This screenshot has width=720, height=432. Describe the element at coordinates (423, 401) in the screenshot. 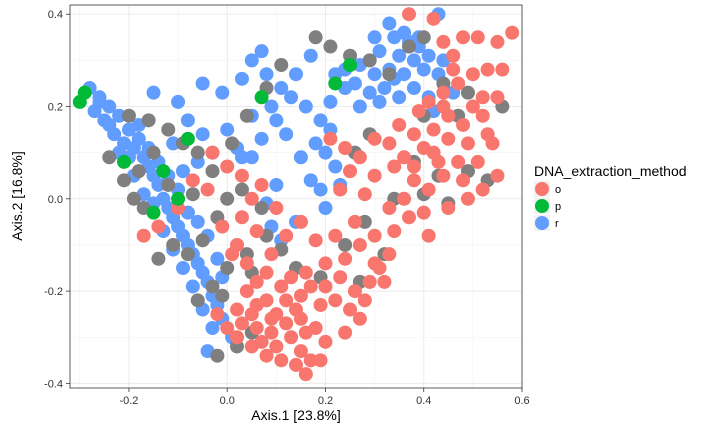

I see `x-tick-label: 0.4` at that location.